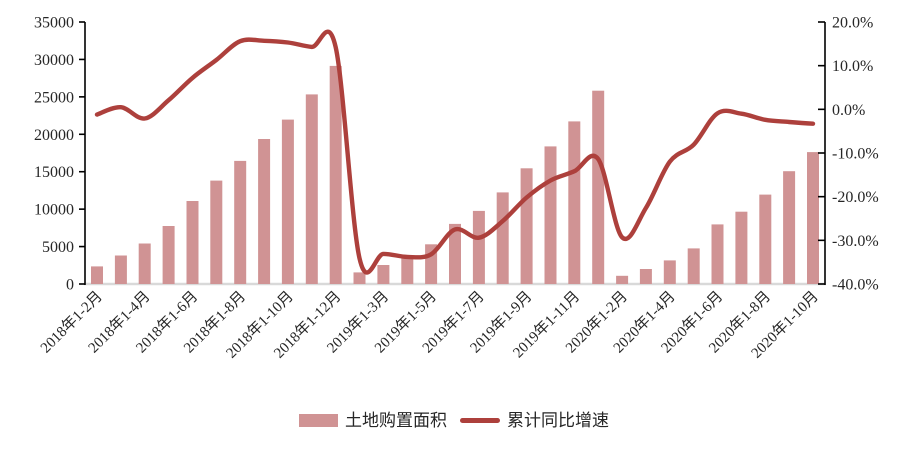 Image resolution: width=908 pixels, height=454 pixels. I want to click on y-axis-right-tick-label: -40.0%, so click(855, 285).